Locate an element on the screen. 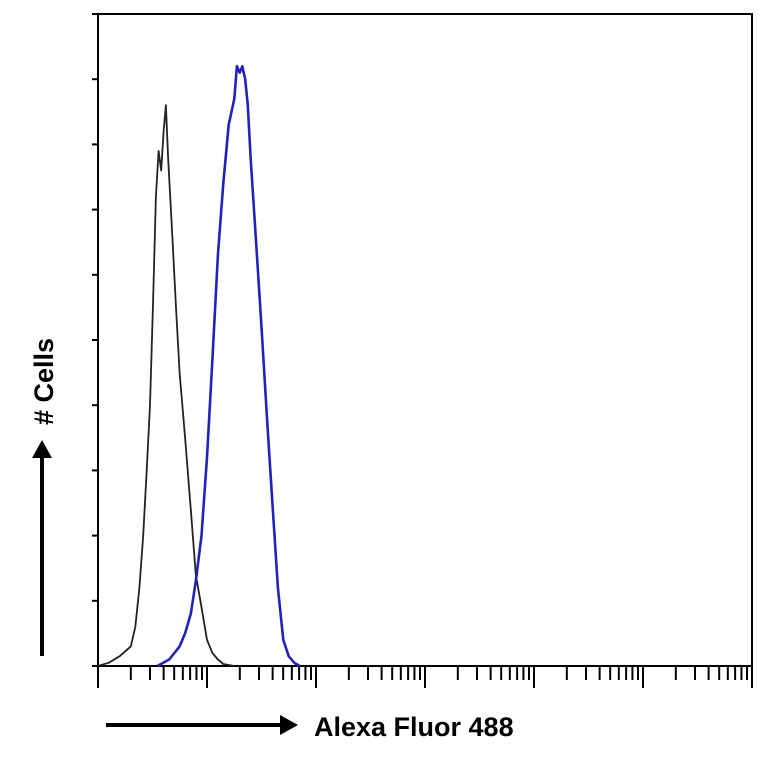  y-axis-label: # Cells is located at coordinates (44, 381).